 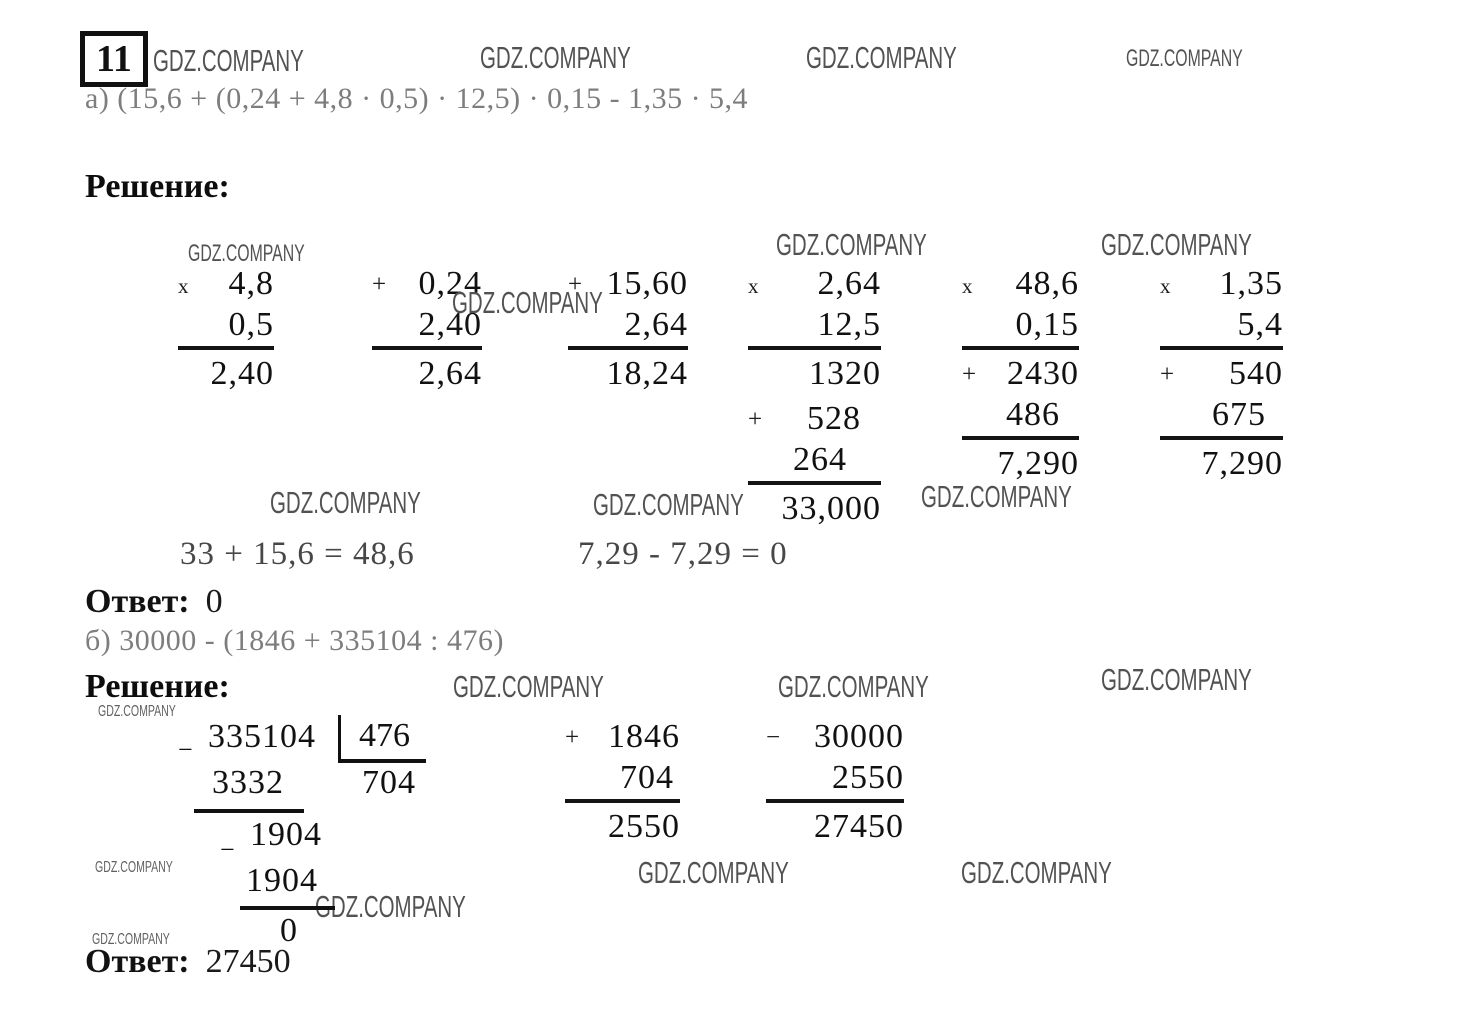 What do you see at coordinates (1221, 372) in the screenshot?
I see `work-row: +540` at bounding box center [1221, 372].